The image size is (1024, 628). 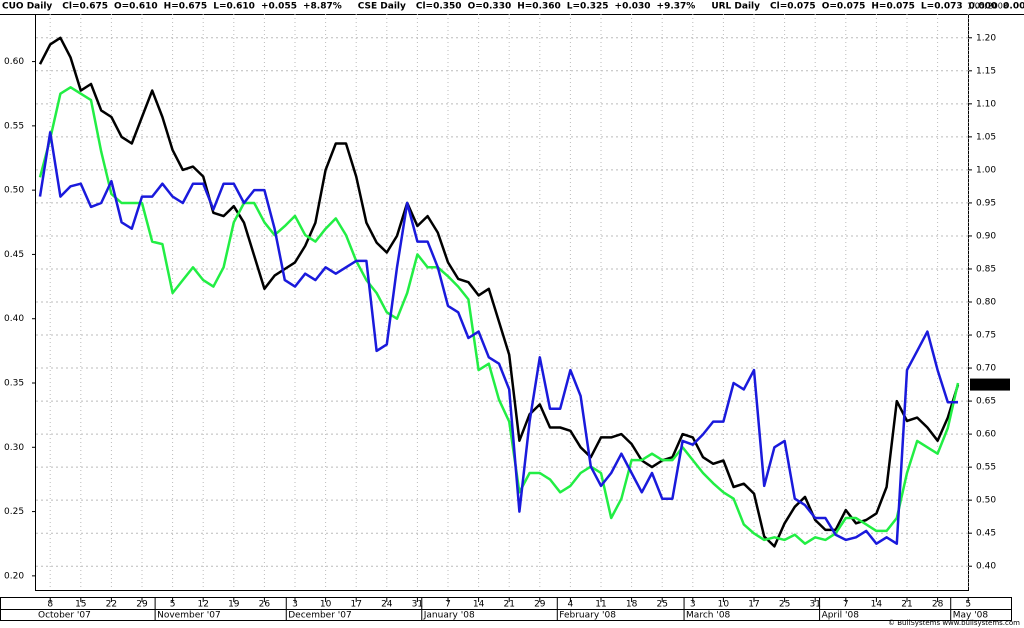 What do you see at coordinates (539, 7) in the screenshot?
I see `header-text: H=0.360` at bounding box center [539, 7].